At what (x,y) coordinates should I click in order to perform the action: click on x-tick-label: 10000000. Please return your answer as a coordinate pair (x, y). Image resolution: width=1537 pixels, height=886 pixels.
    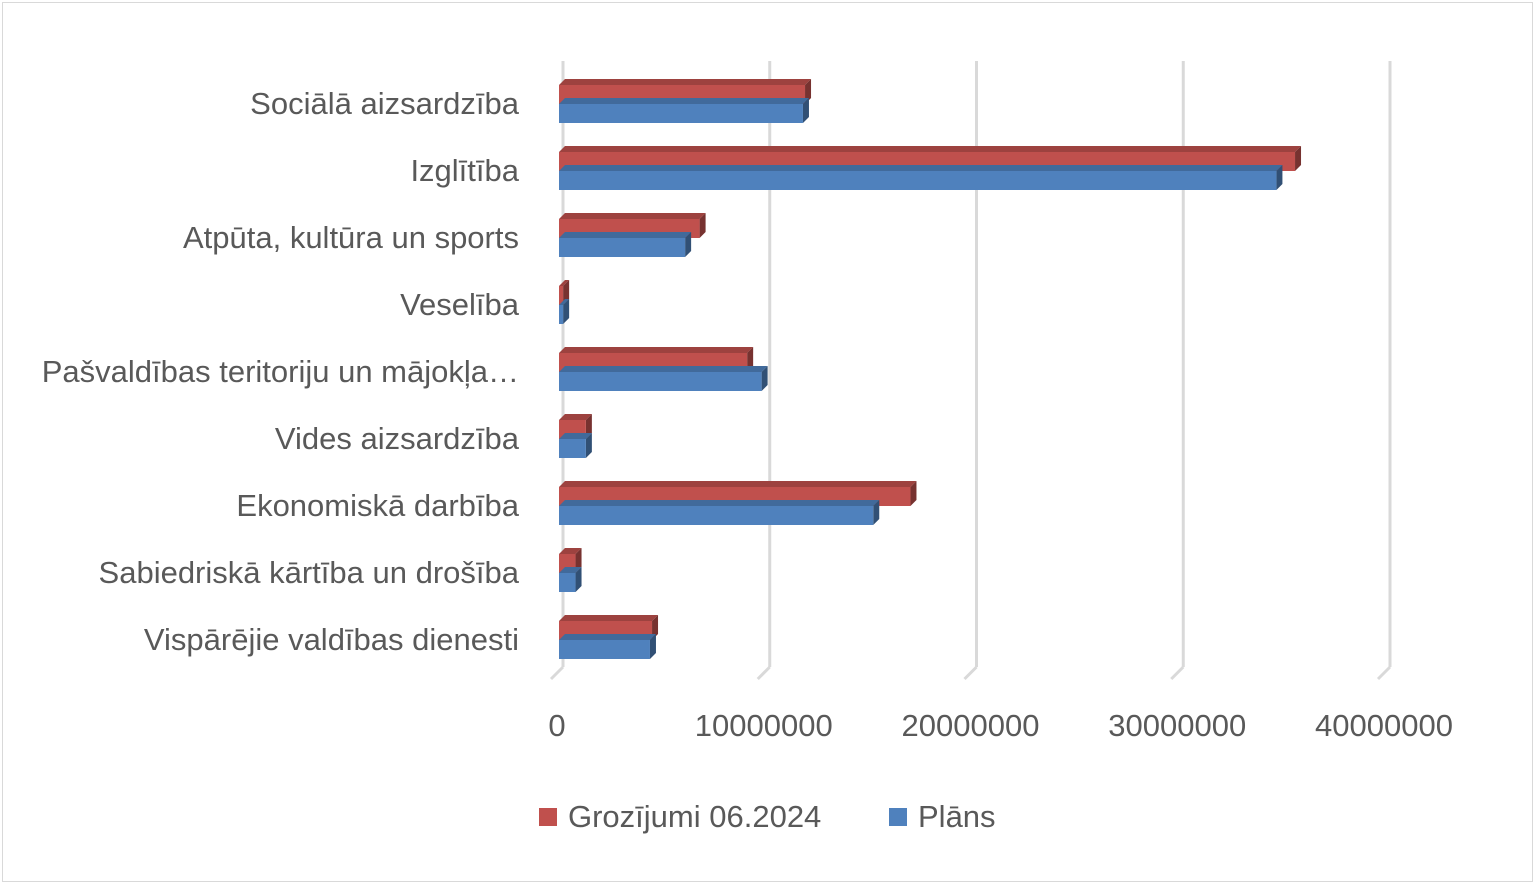
    Looking at the image, I should click on (764, 725).